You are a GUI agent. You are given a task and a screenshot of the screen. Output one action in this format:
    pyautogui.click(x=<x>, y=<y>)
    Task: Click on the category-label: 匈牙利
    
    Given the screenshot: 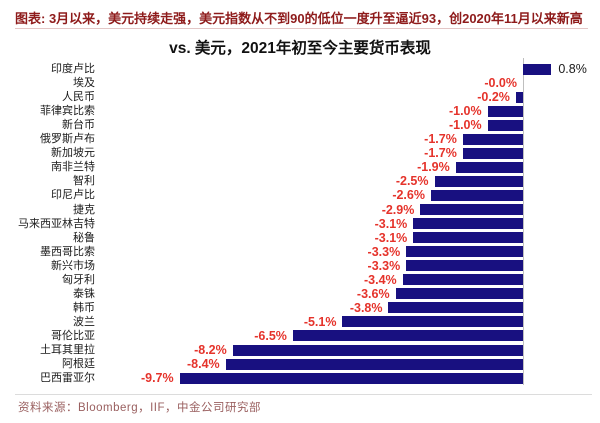 What is the action you would take?
    pyautogui.click(x=78, y=279)
    